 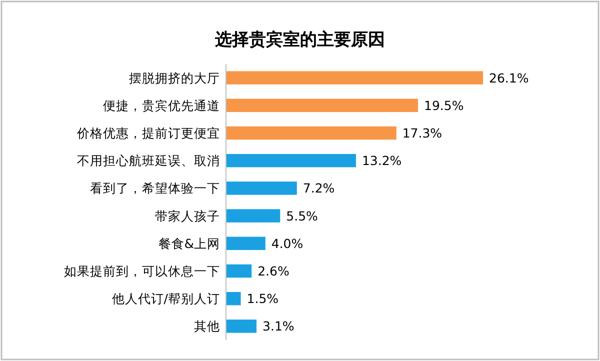 I want to click on chart-title: 选择贵宾室的主要原因, so click(x=299, y=40).